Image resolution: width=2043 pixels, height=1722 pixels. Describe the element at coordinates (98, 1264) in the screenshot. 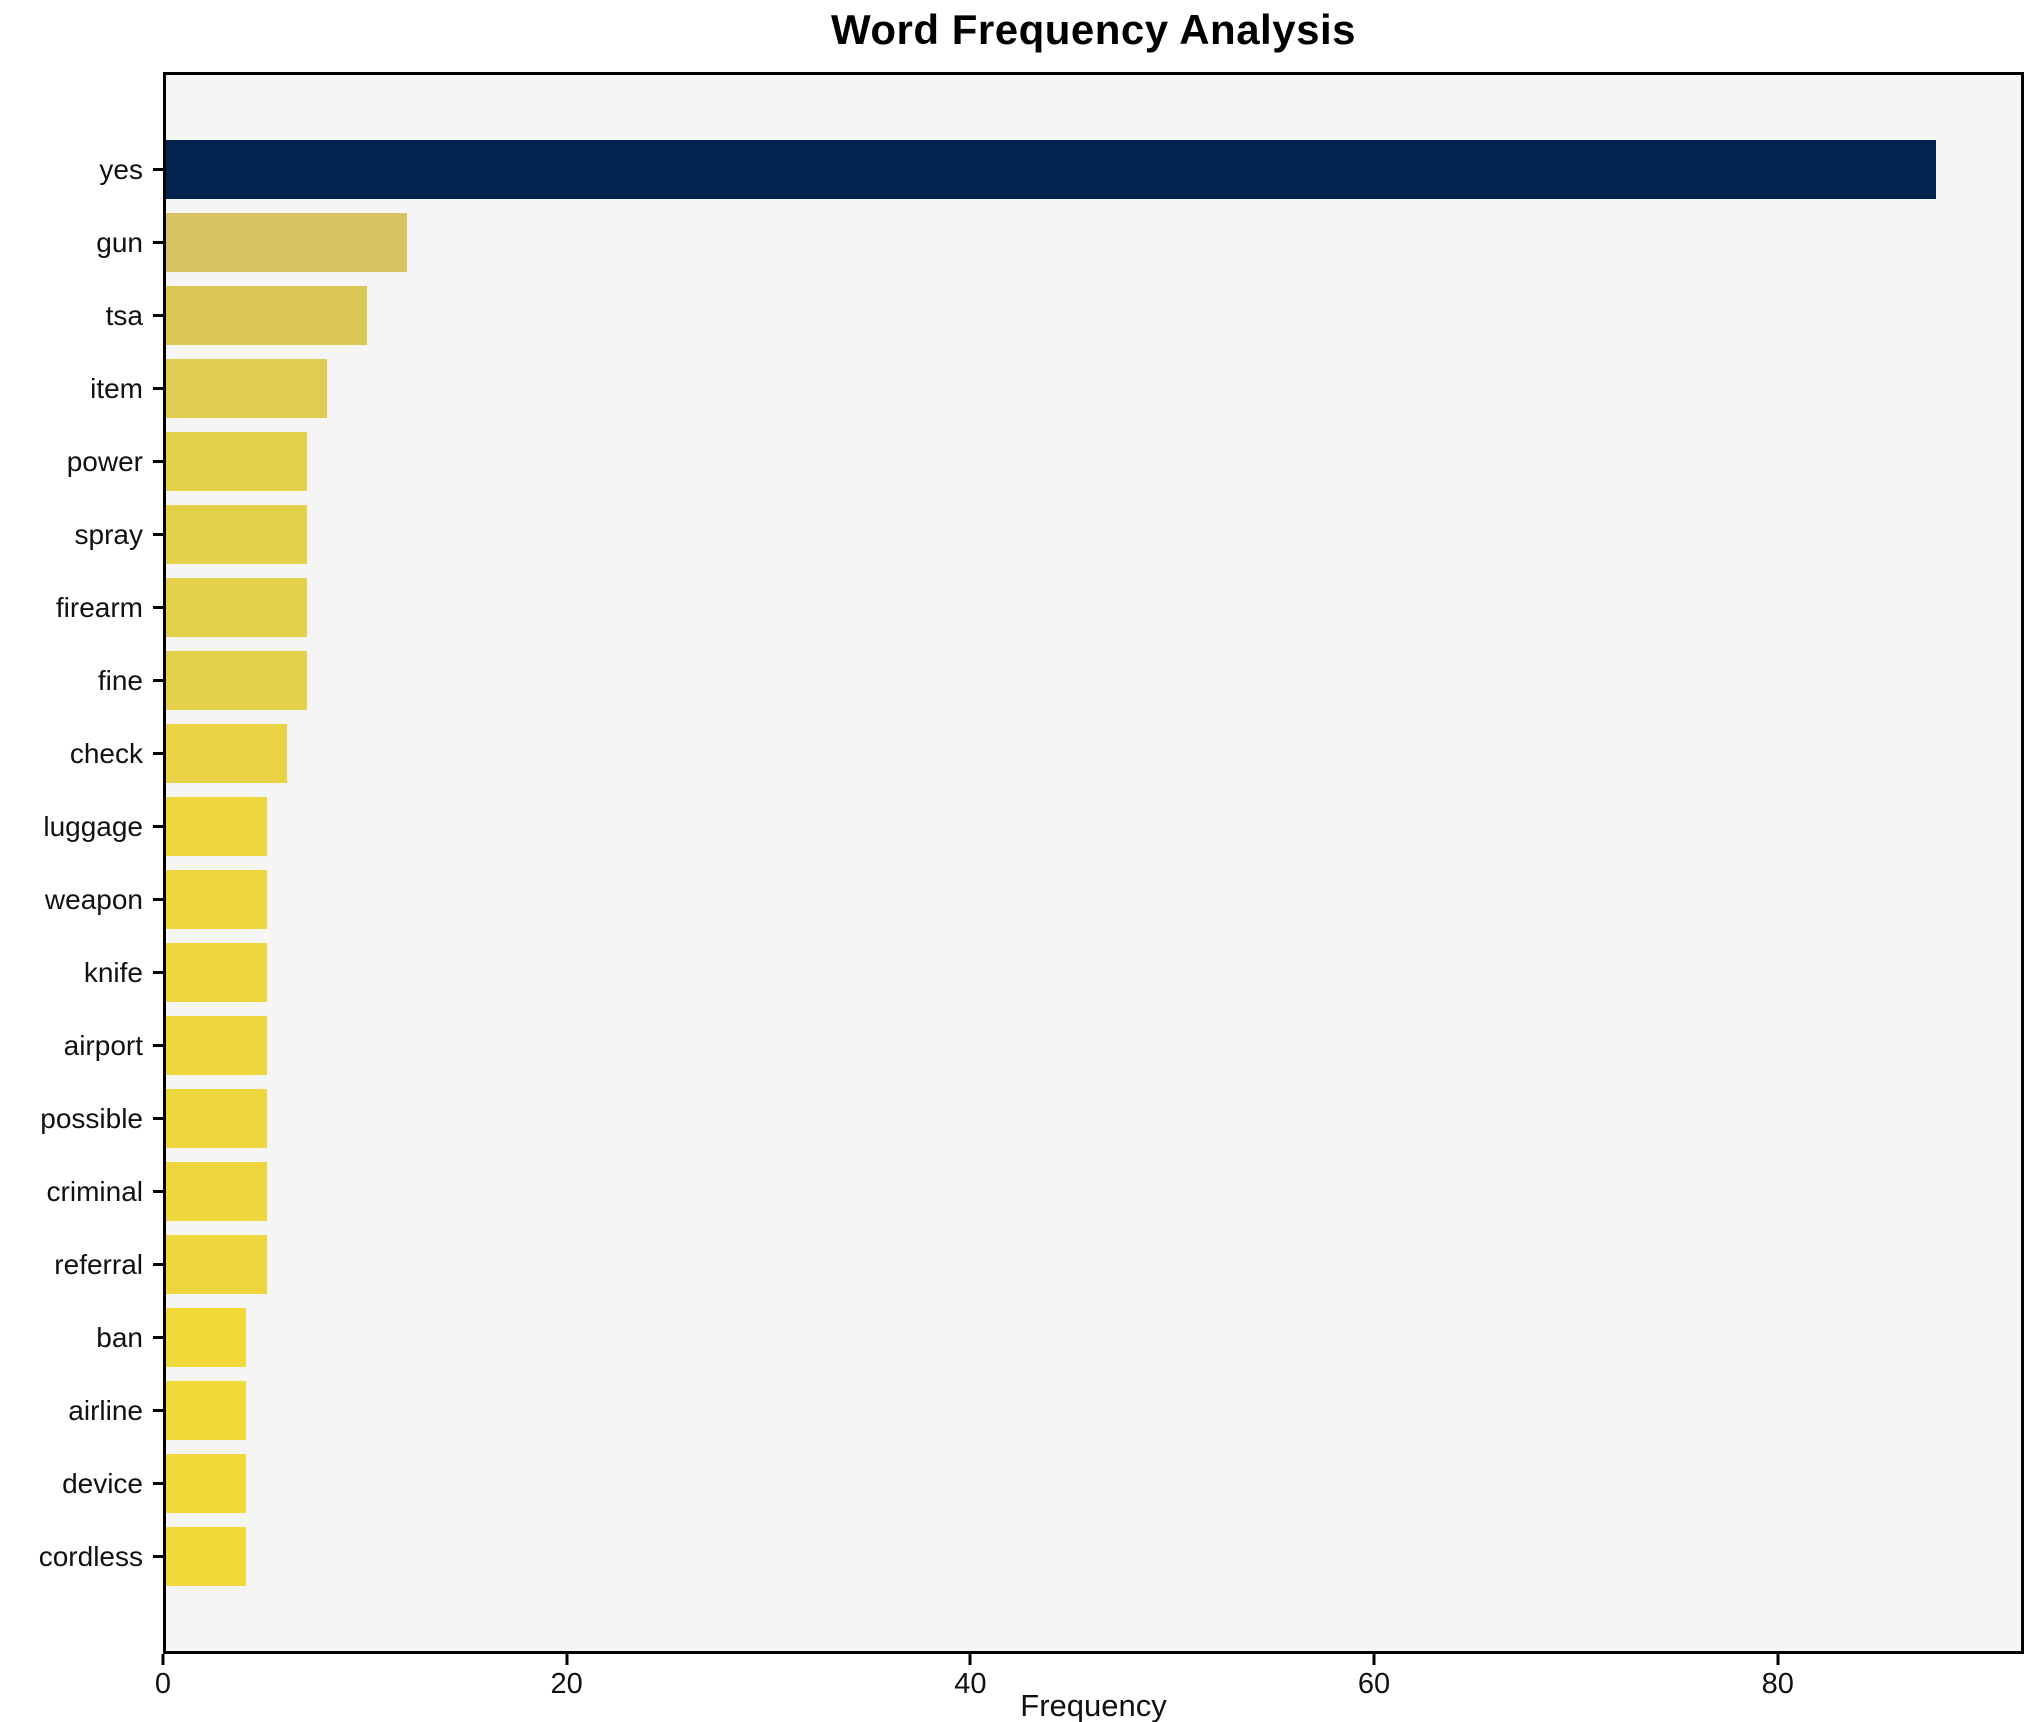

I see `y-axis-label: referral` at that location.